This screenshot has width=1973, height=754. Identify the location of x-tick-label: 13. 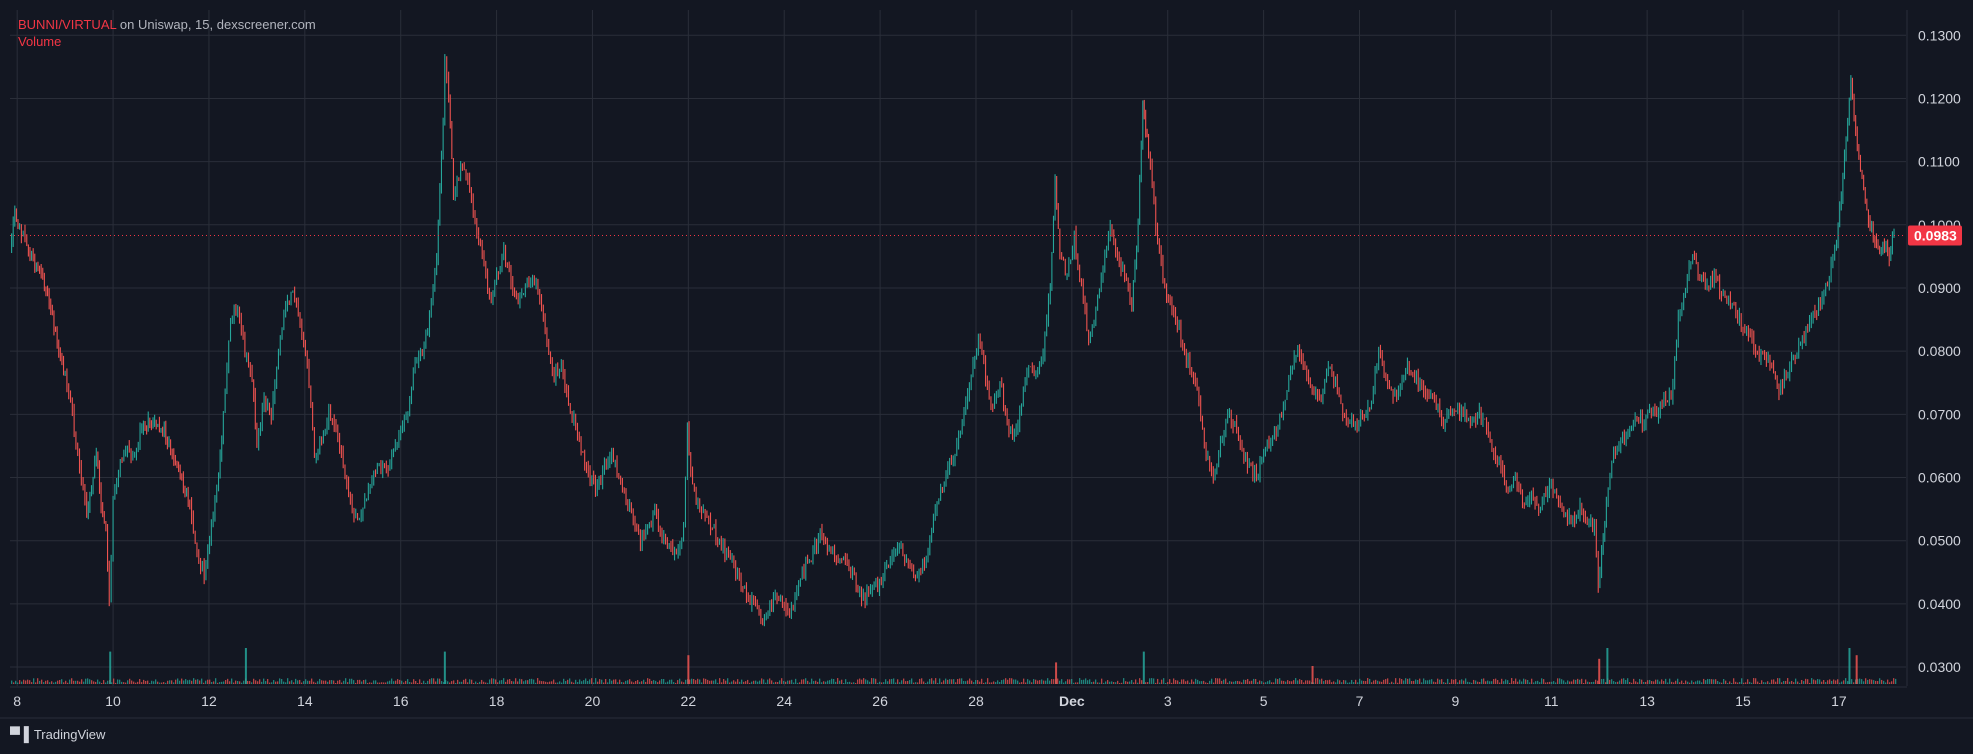
(1647, 701).